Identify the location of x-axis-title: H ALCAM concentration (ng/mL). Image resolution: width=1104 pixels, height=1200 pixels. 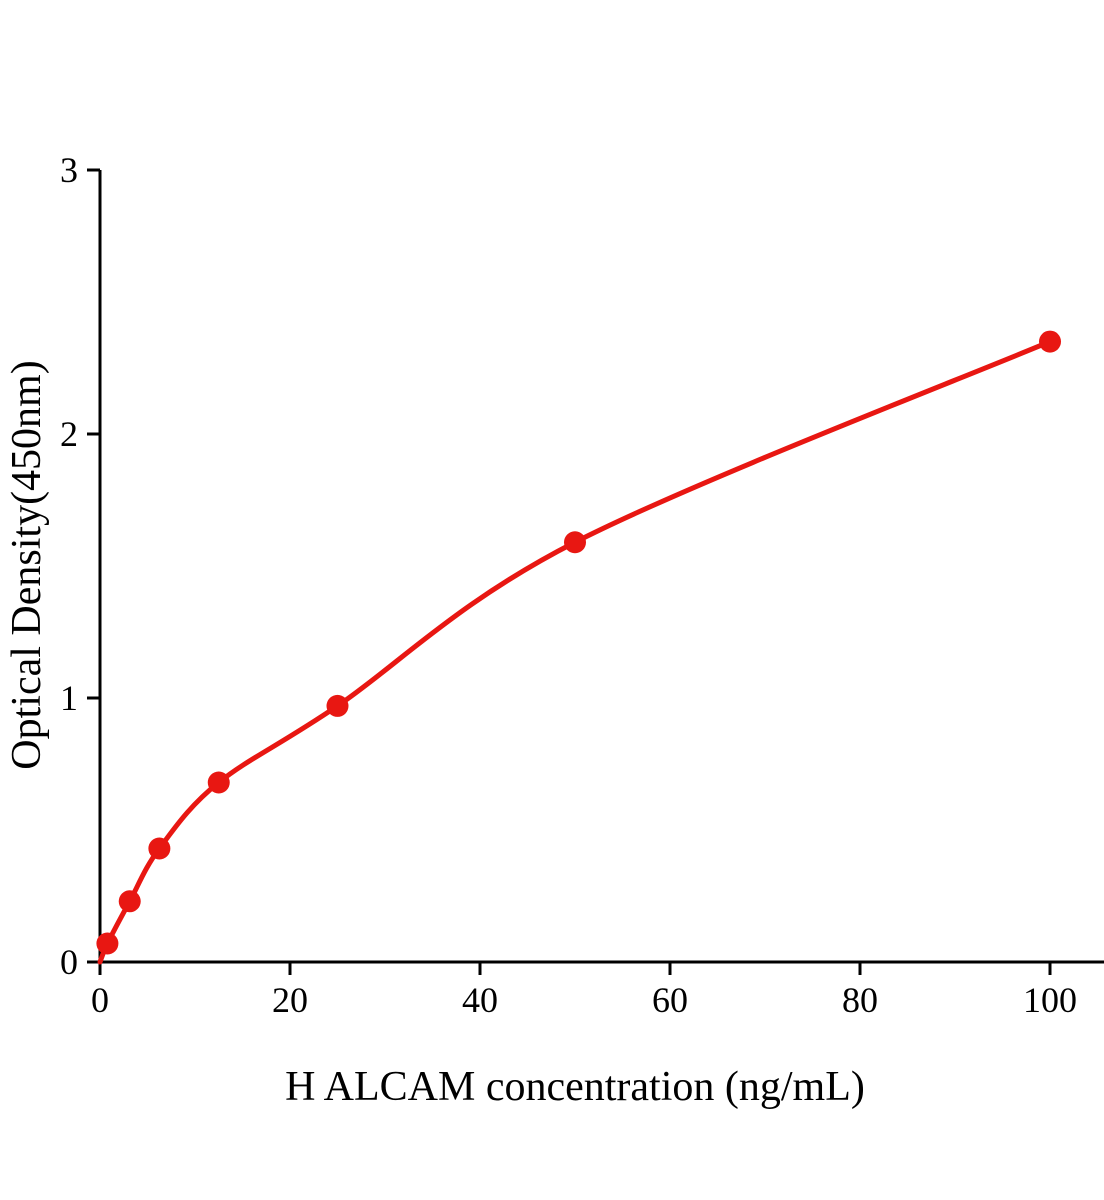
(575, 1087).